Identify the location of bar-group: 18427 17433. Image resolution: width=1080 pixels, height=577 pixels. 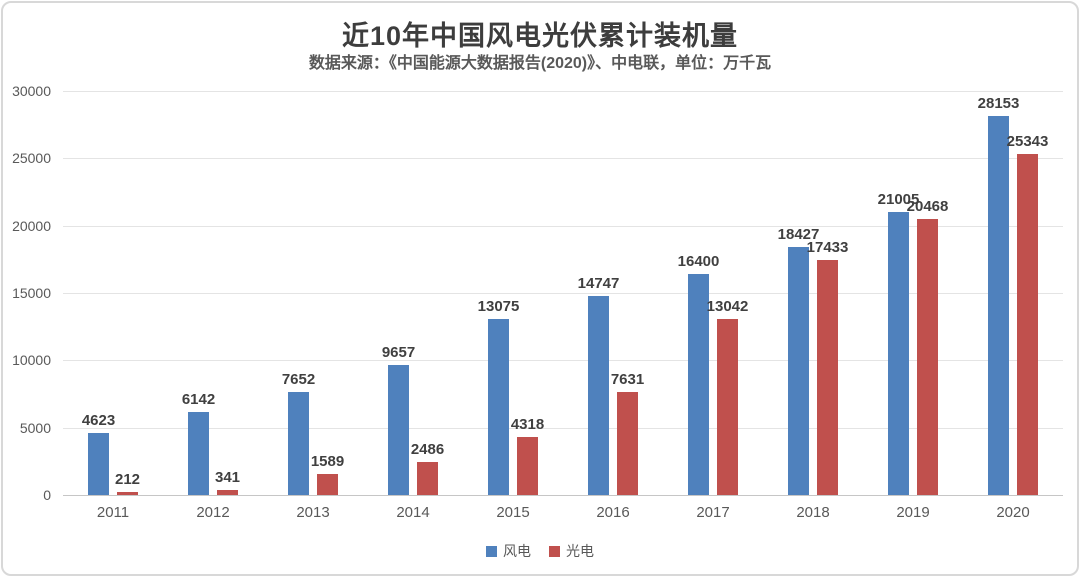
(813, 293).